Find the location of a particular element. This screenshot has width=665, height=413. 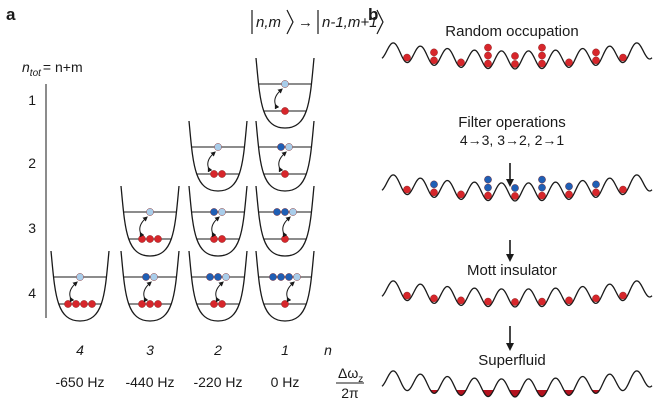

stage-title: Mott insulator is located at coordinates (512, 270).